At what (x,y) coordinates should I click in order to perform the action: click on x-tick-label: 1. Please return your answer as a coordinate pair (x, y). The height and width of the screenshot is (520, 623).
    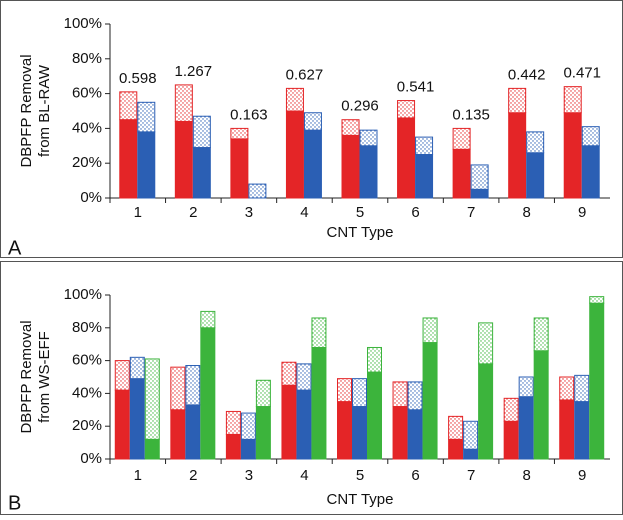
    Looking at the image, I should click on (138, 212).